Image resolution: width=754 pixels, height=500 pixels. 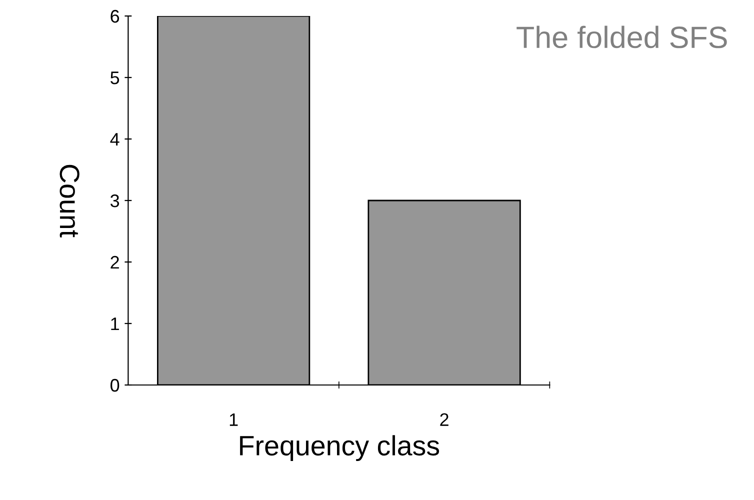 What do you see at coordinates (115, 16) in the screenshot?
I see `y-tick-label: 6` at bounding box center [115, 16].